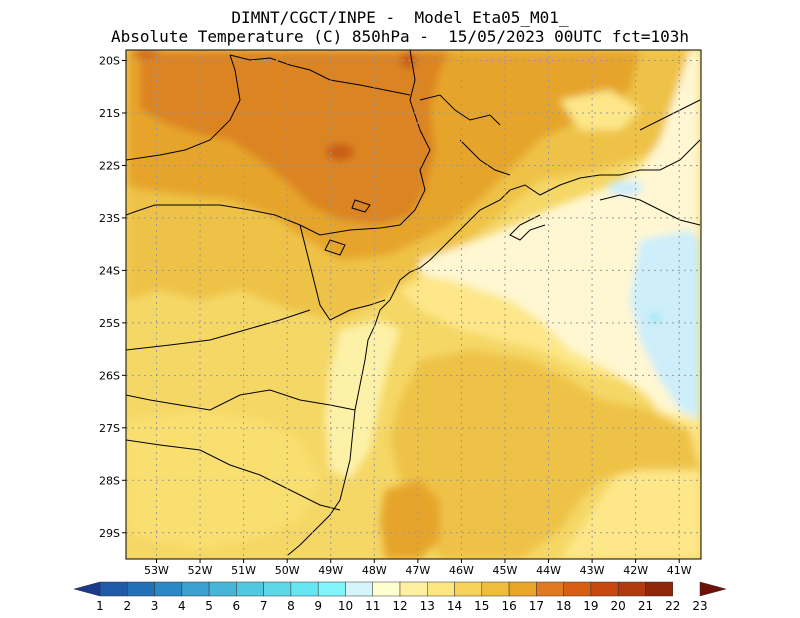 The width and height of the screenshot is (800, 618). I want to click on lon-label: 52W, so click(200, 570).